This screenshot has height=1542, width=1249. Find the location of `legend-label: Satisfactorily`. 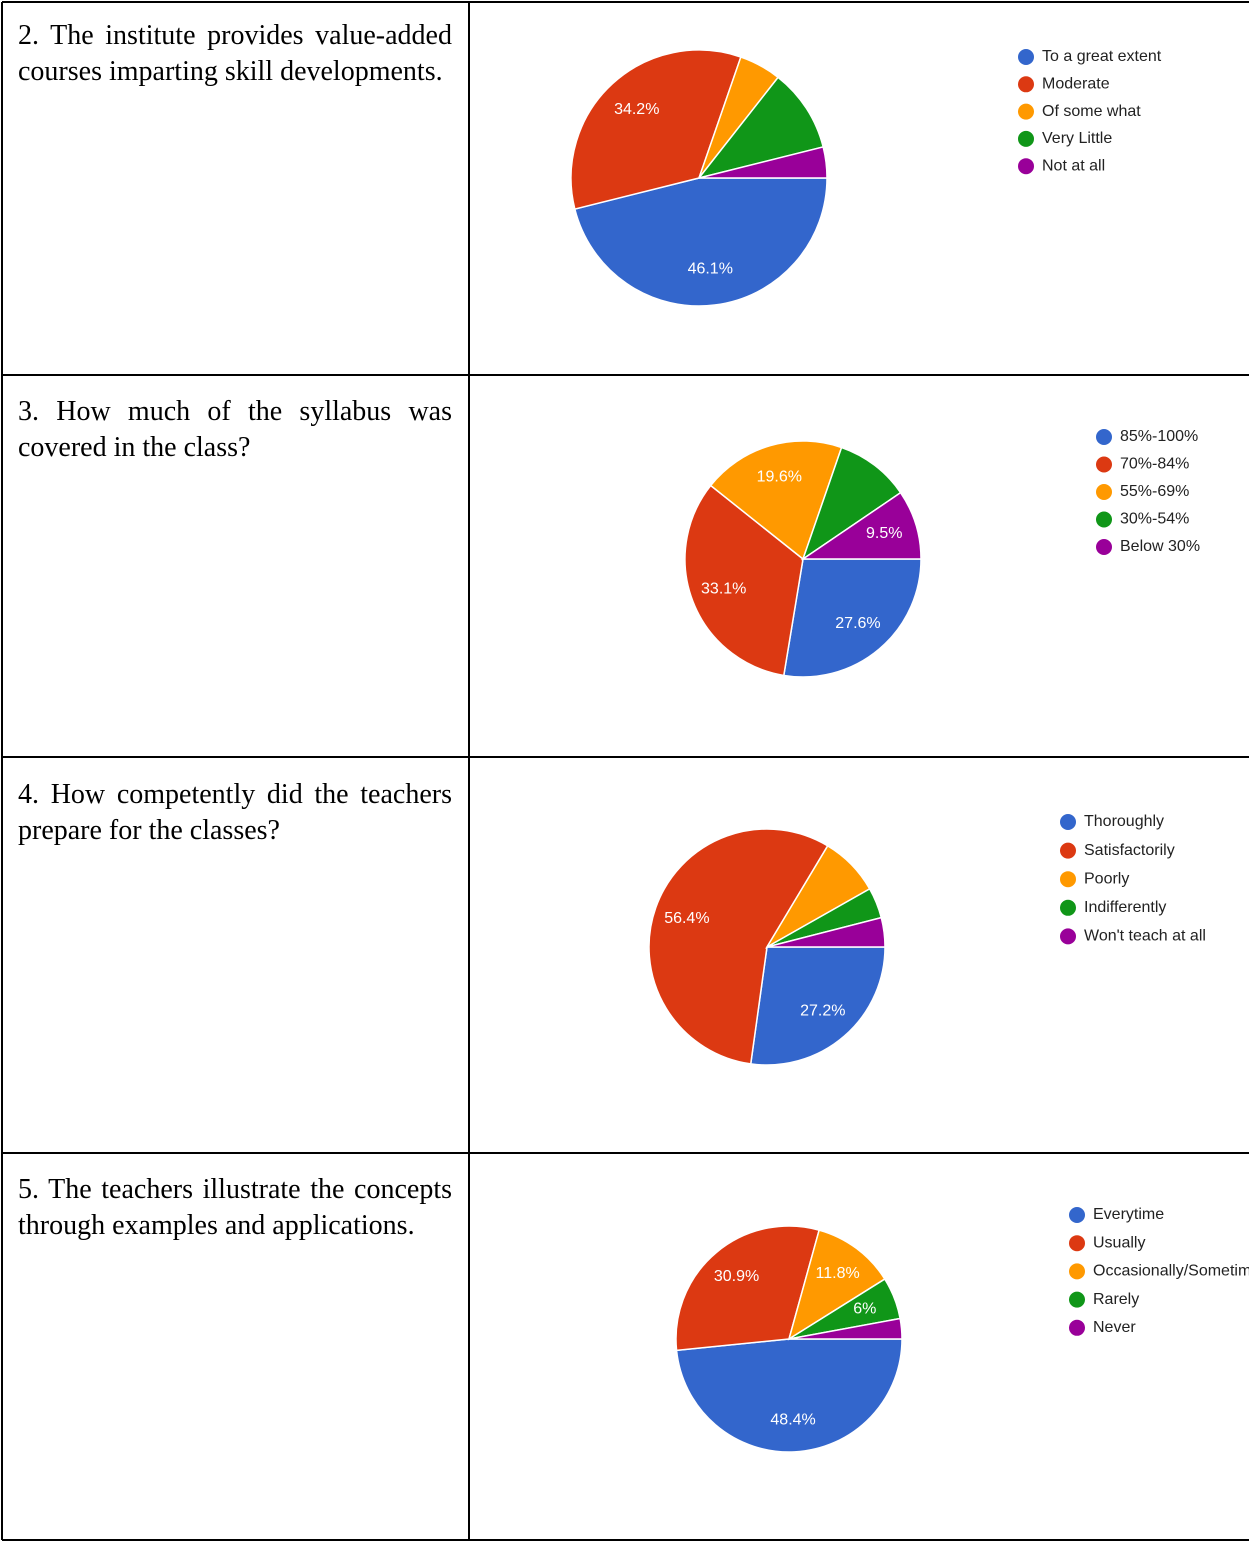

legend-label: Satisfactorily is located at coordinates (1129, 850).